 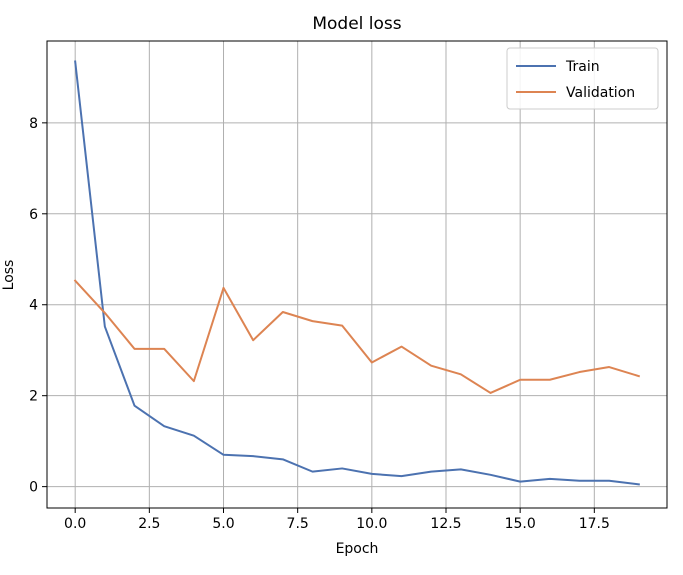 What do you see at coordinates (9, 275) in the screenshot?
I see `y-axis-label: Loss` at bounding box center [9, 275].